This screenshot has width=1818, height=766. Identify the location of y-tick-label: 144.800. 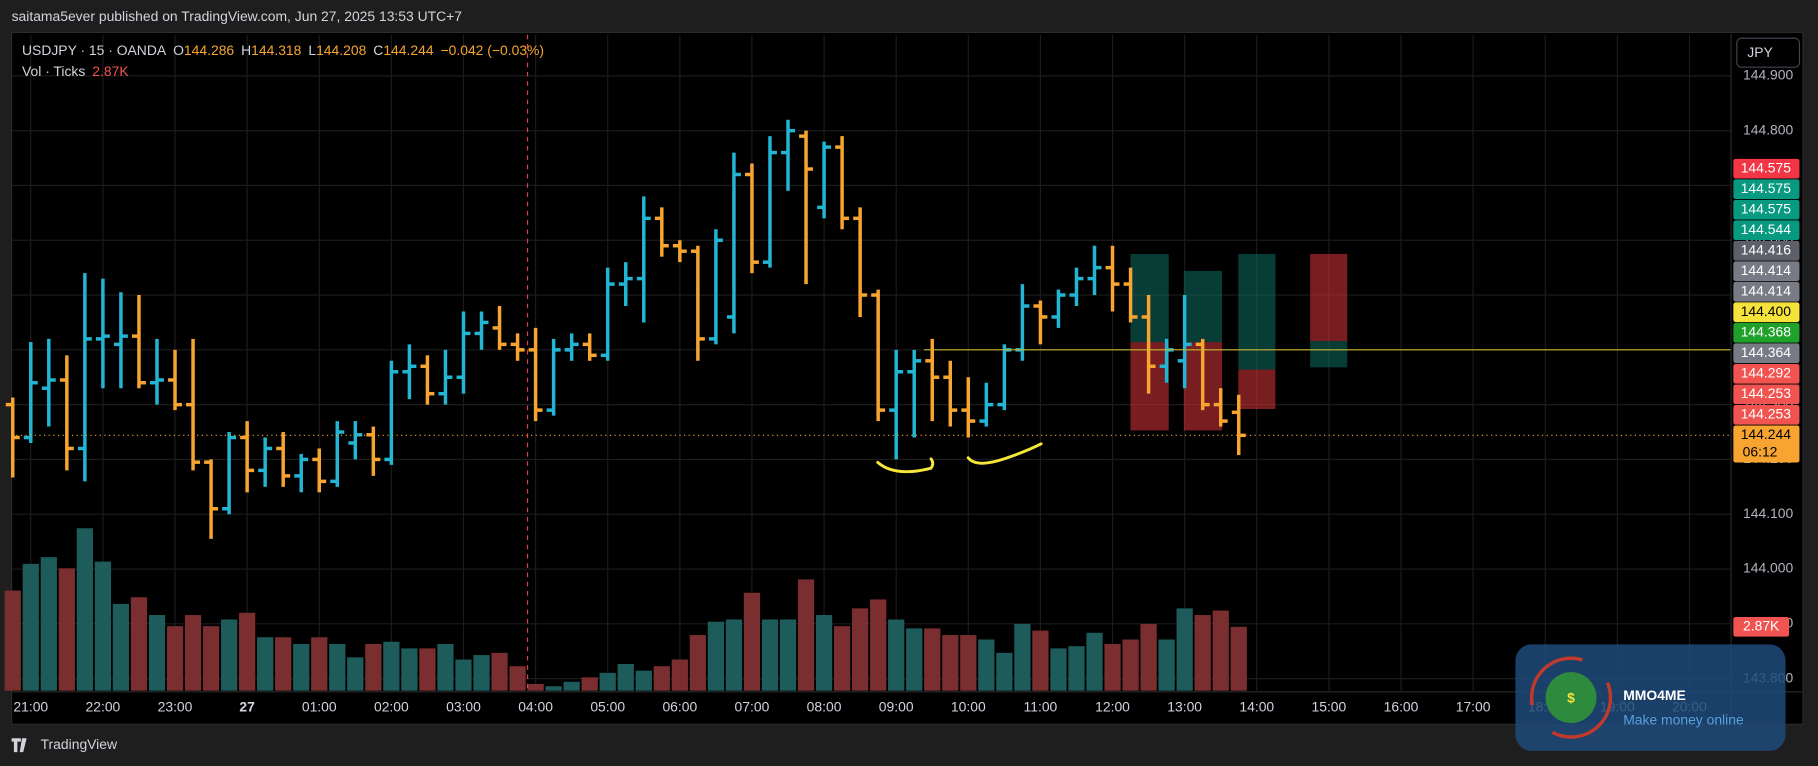
(1768, 129).